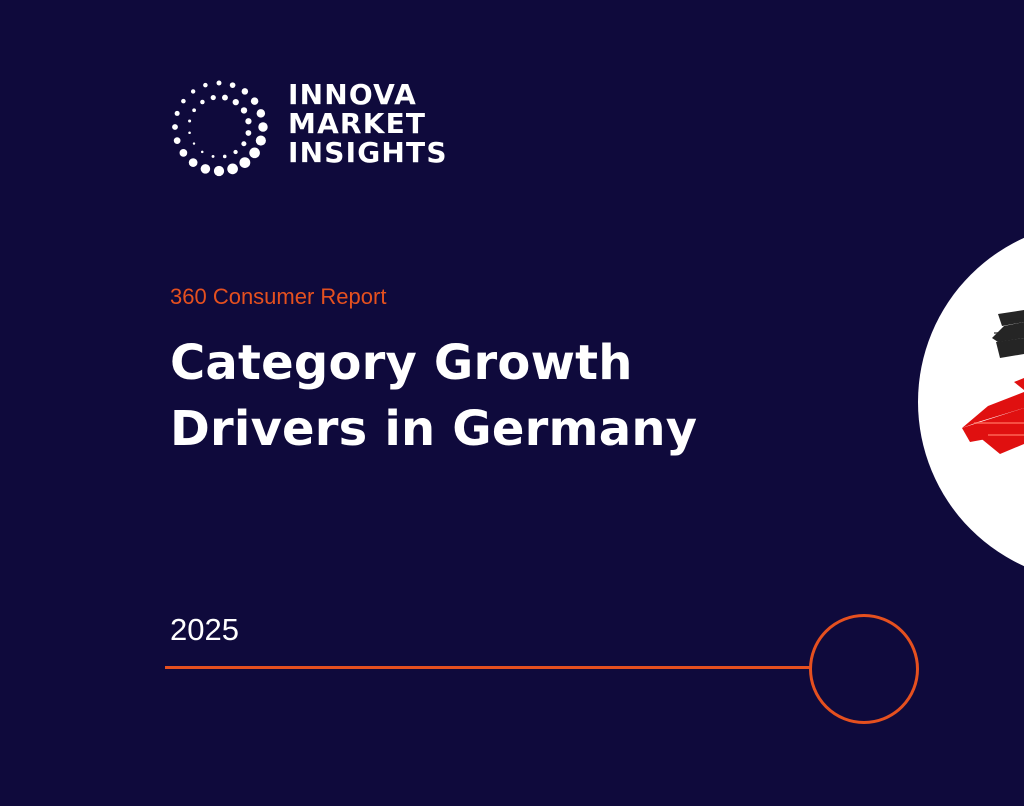  I want to click on brand-name-line-3: INSIGHTS, so click(368, 152).